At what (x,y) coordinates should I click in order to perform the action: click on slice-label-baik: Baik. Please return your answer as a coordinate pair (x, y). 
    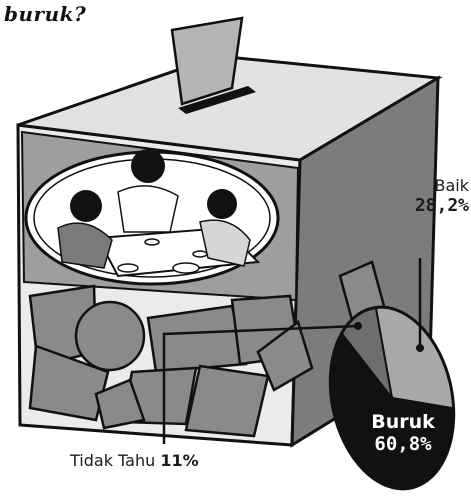
    Looking at the image, I should click on (452, 185).